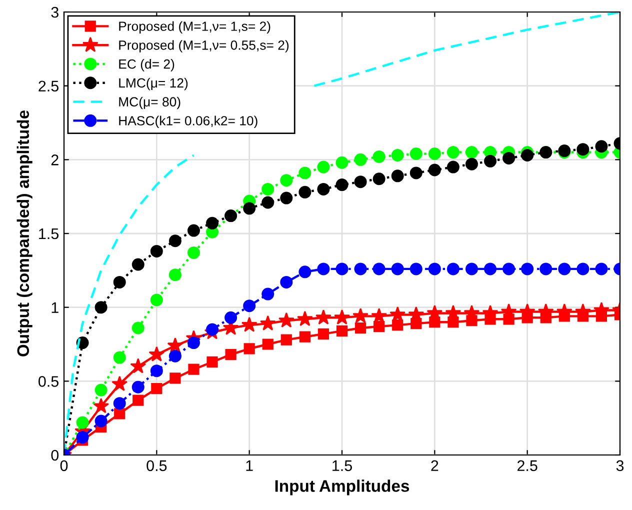 Image resolution: width=632 pixels, height=510 pixels. I want to click on x-tick-label: 0.5, so click(156, 466).